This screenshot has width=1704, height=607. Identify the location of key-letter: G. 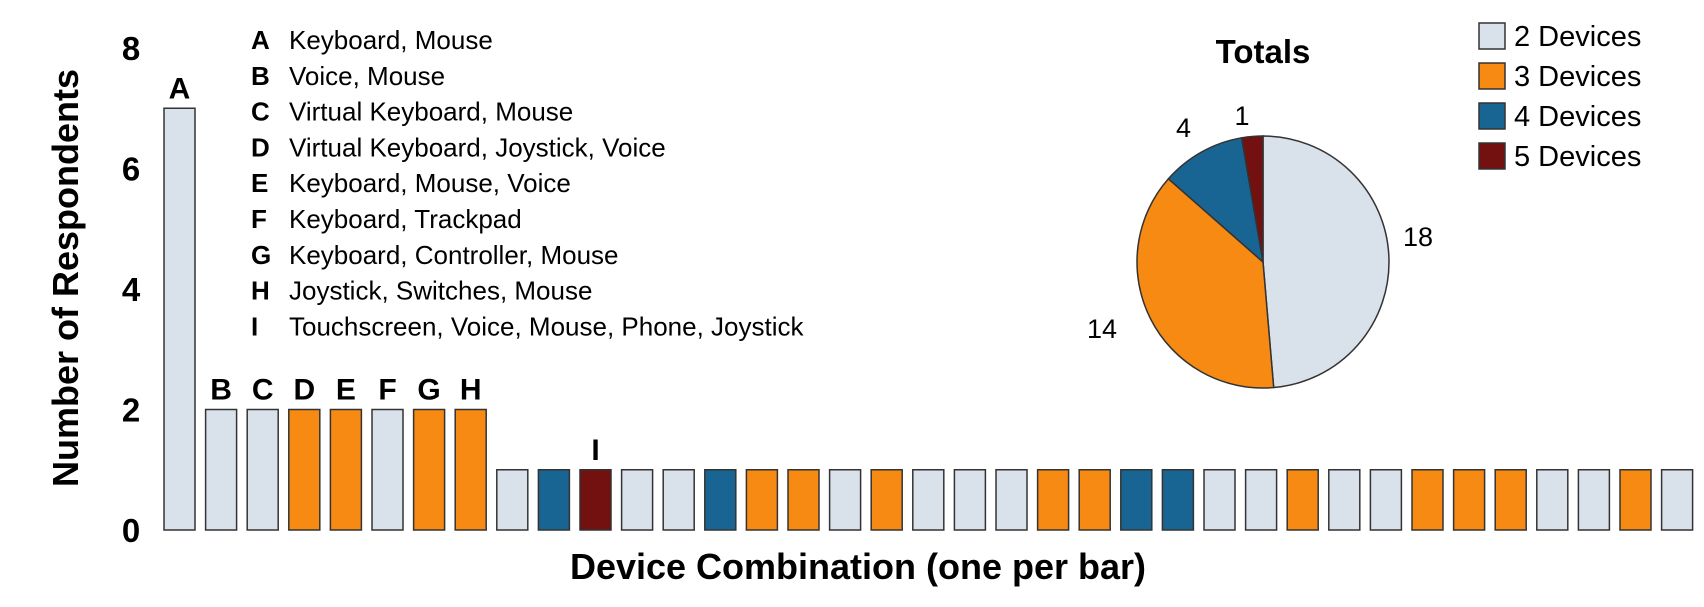
(261, 255).